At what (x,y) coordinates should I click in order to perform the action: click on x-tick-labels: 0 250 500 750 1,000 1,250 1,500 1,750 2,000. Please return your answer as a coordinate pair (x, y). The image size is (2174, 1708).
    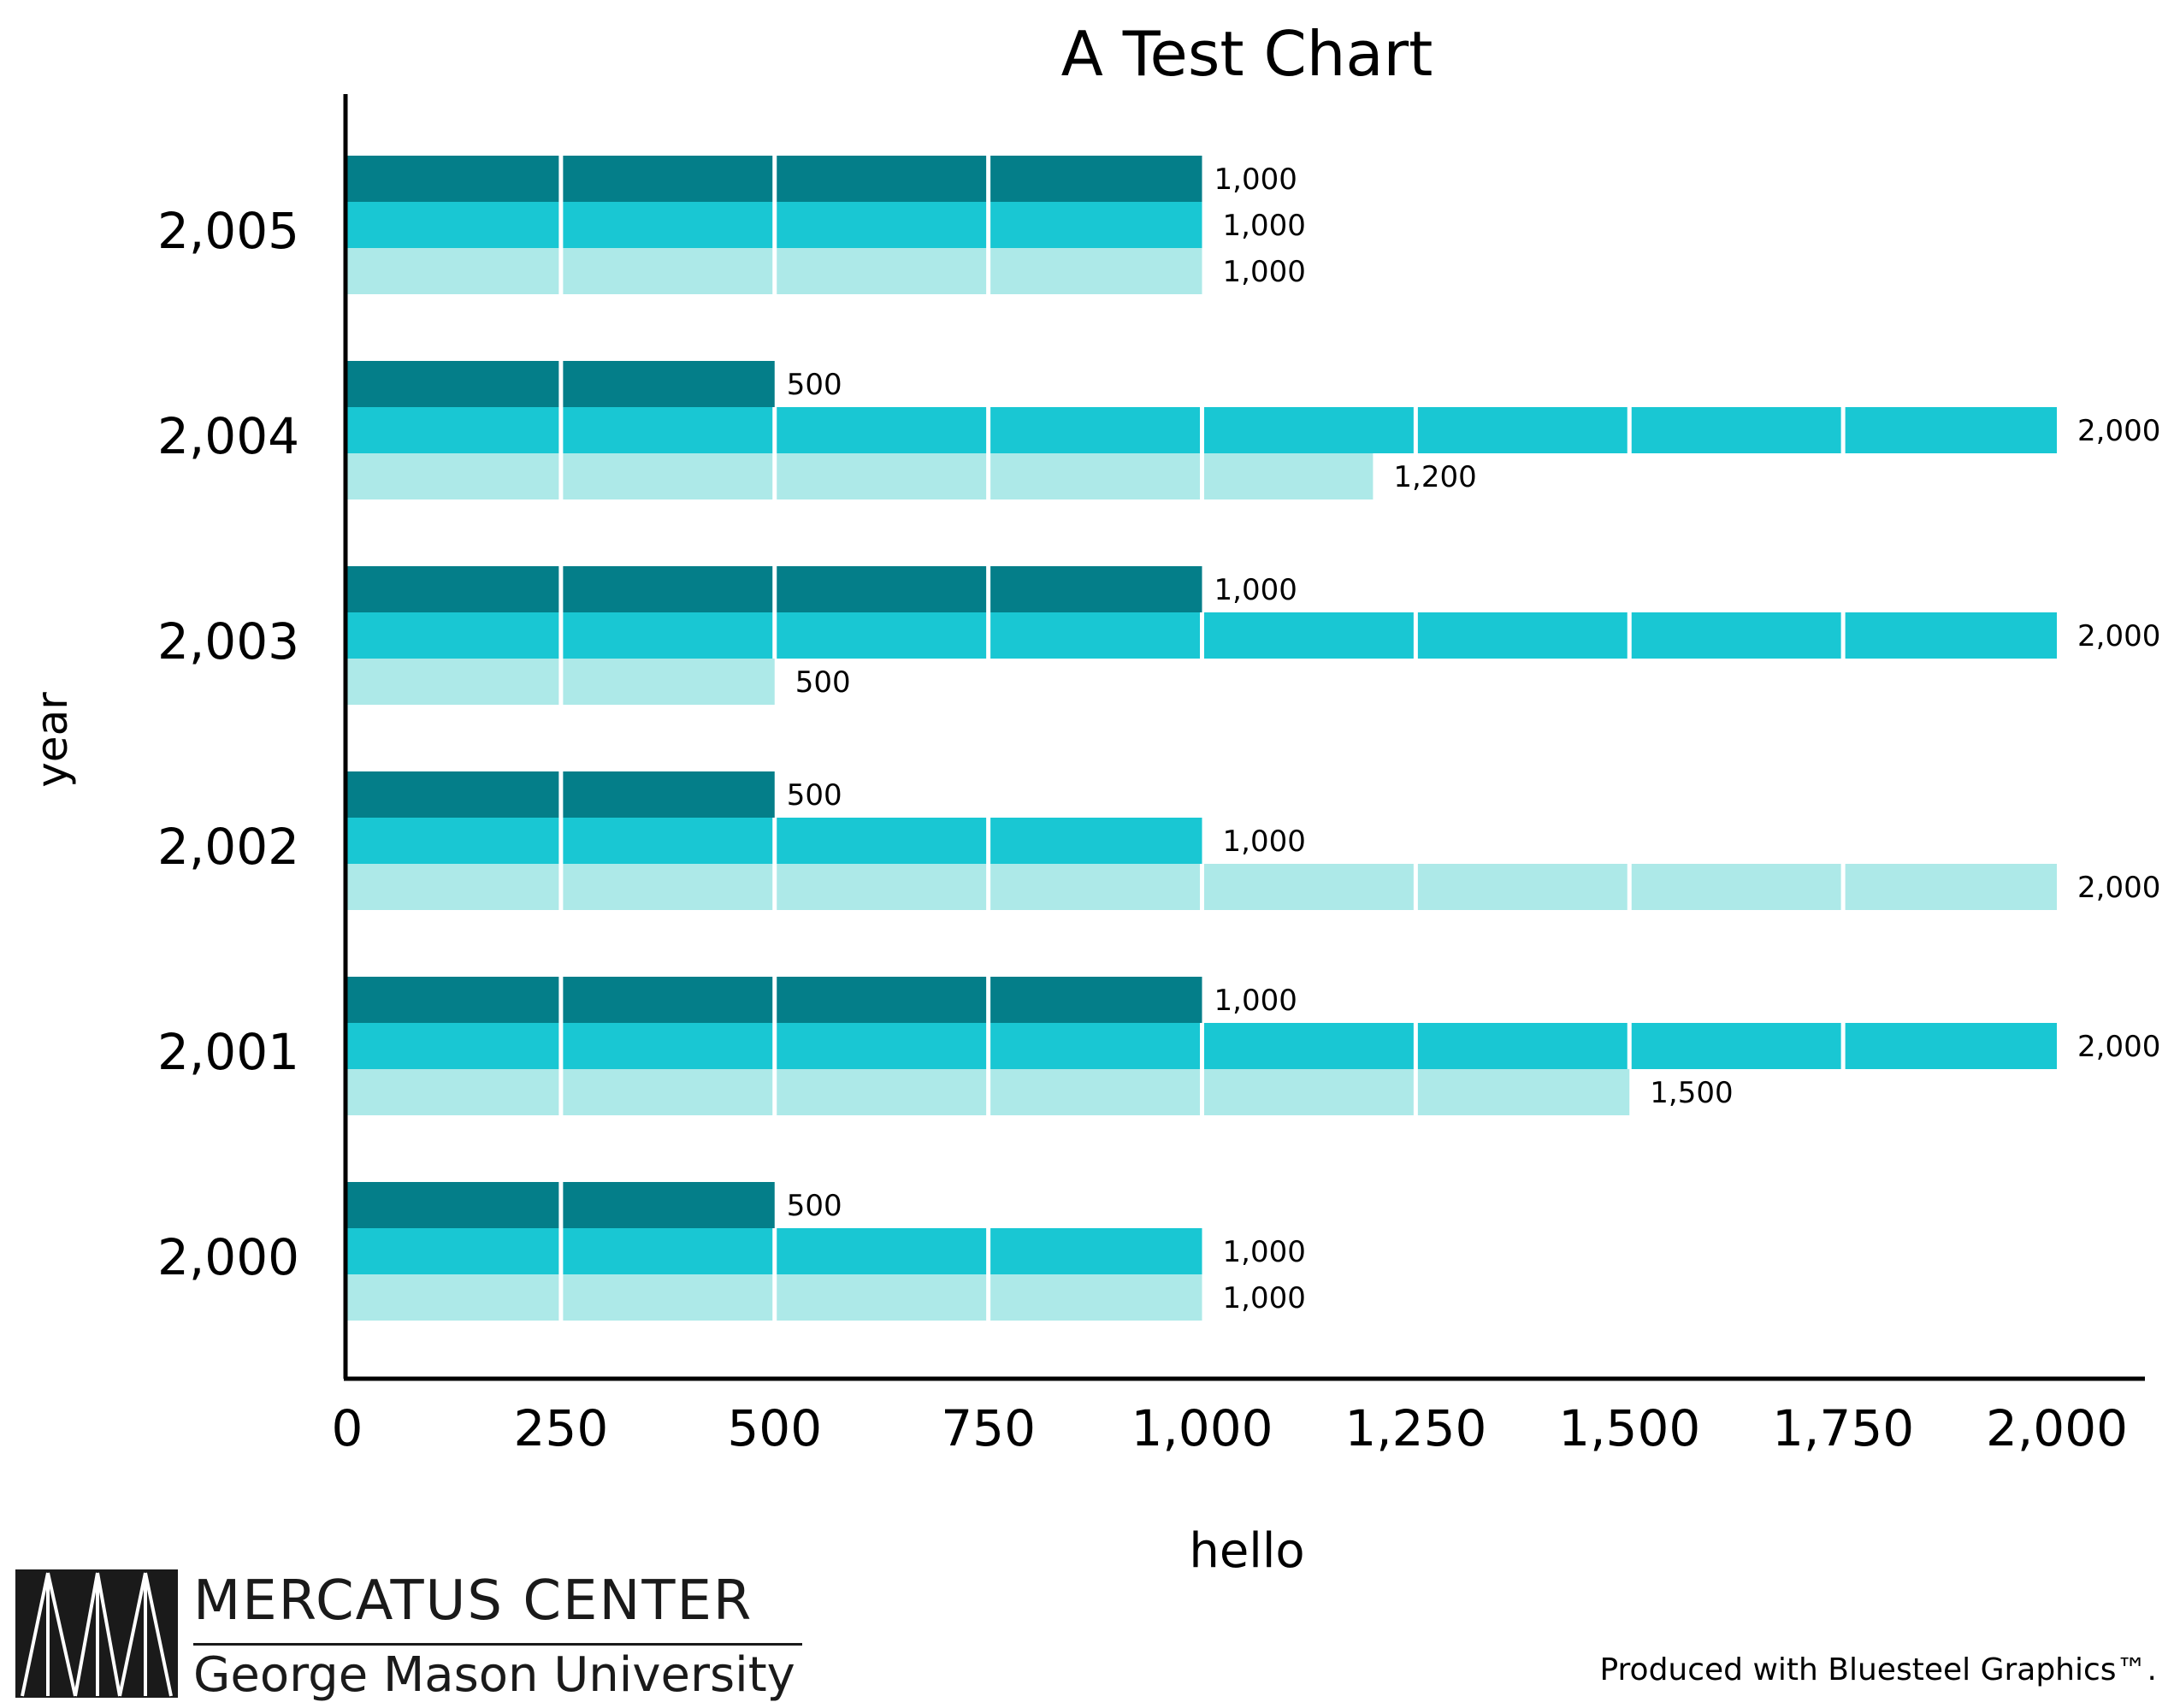
    Looking at the image, I should click on (1230, 1428).